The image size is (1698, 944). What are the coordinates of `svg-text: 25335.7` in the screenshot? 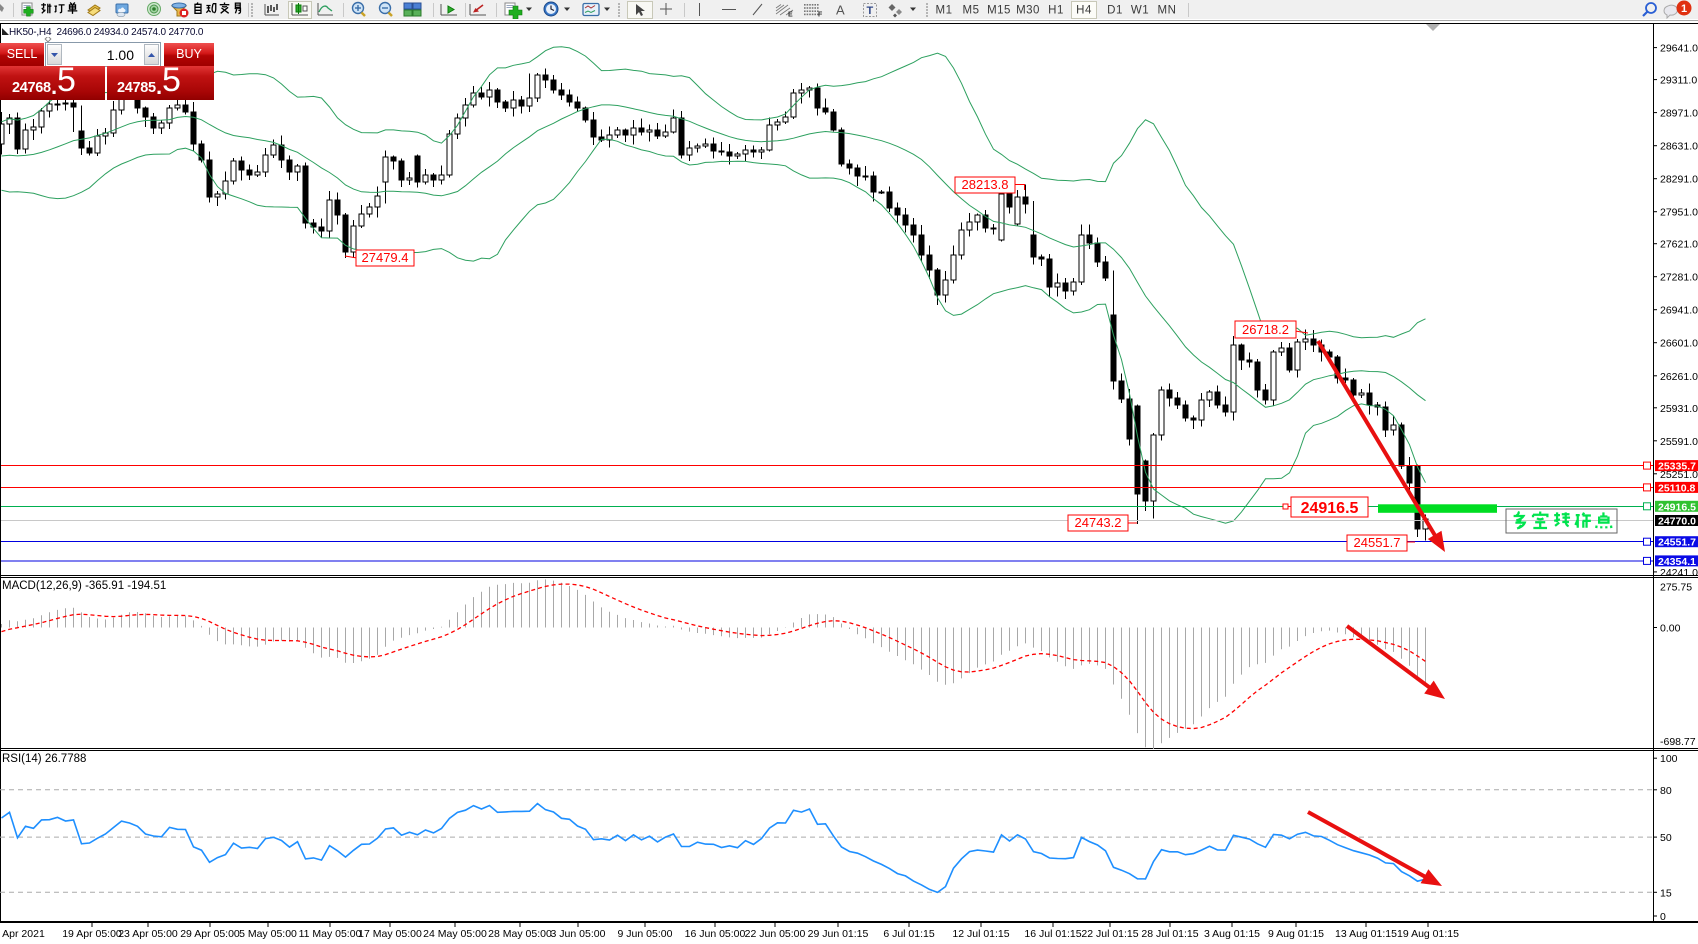 It's located at (1677, 467).